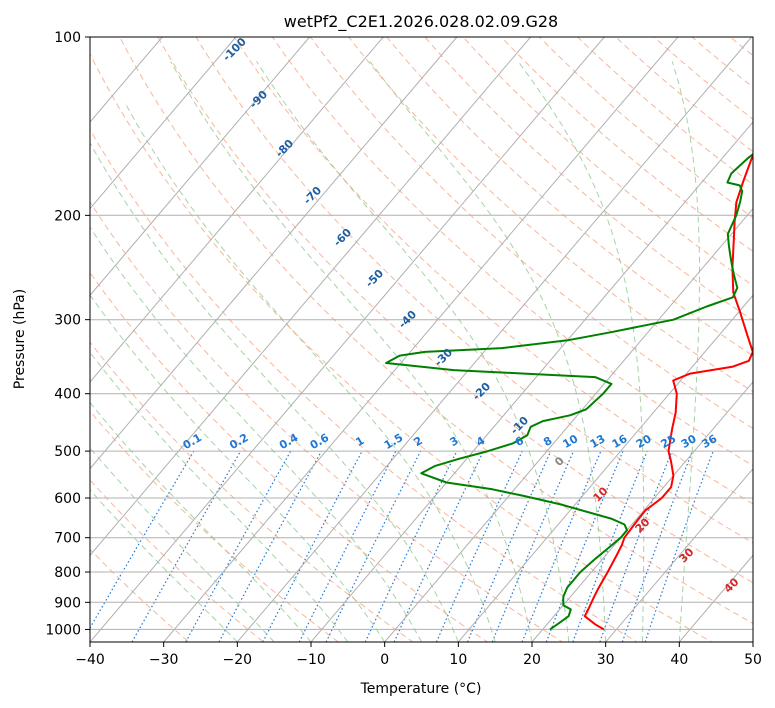 The image size is (775, 708). Describe the element at coordinates (90, 660) in the screenshot. I see `x-tick-label: −40` at that location.